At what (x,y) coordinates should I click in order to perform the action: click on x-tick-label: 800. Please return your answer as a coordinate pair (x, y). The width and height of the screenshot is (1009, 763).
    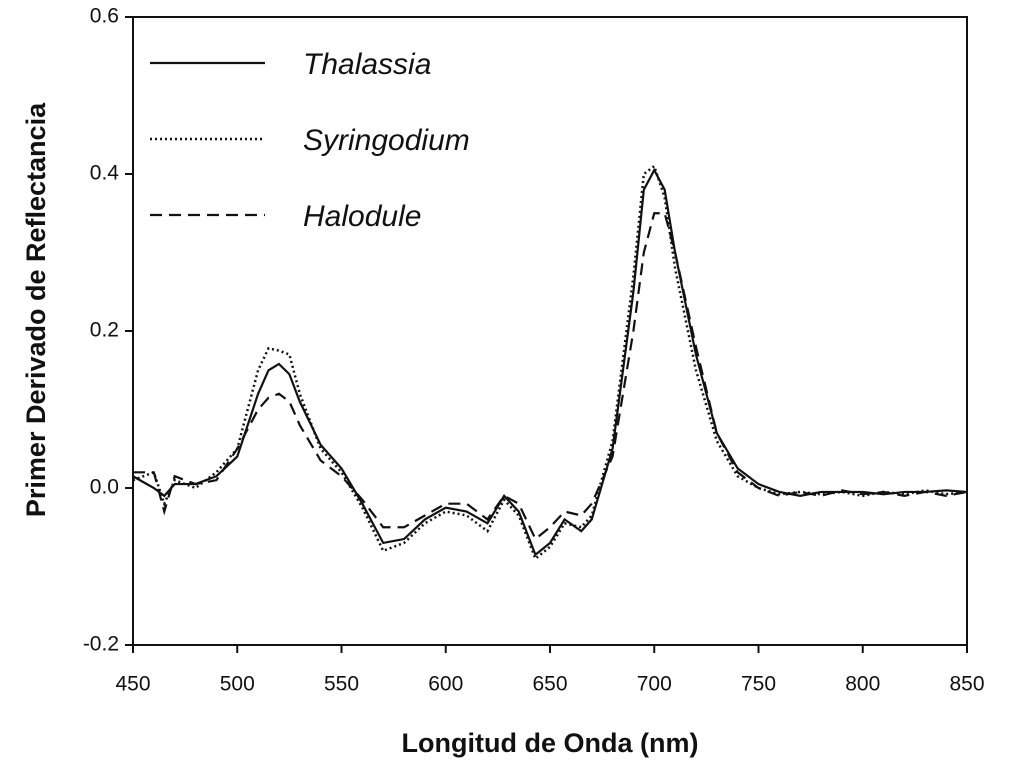
    Looking at the image, I should click on (862, 684).